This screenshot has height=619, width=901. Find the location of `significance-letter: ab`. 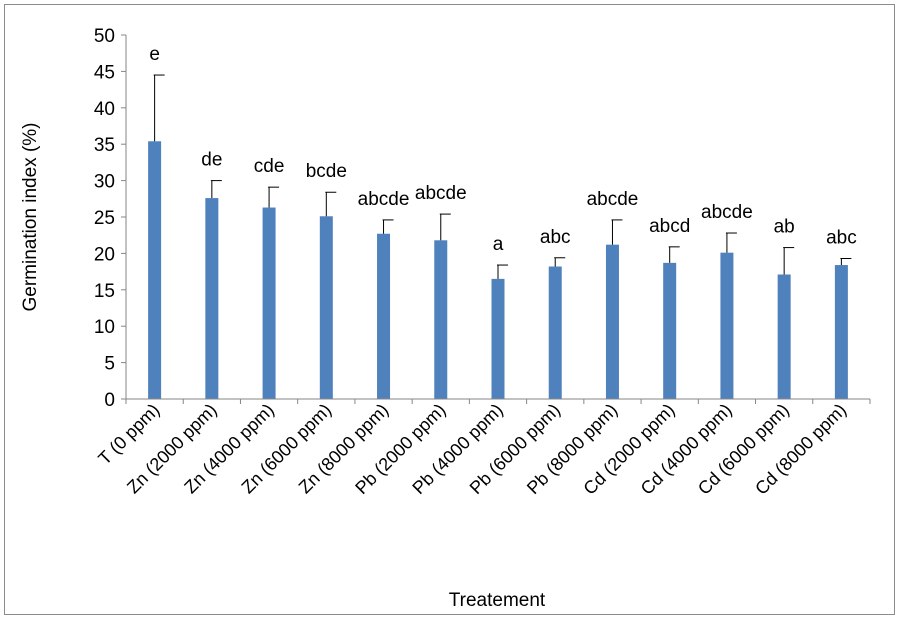

significance-letter: ab is located at coordinates (784, 227).